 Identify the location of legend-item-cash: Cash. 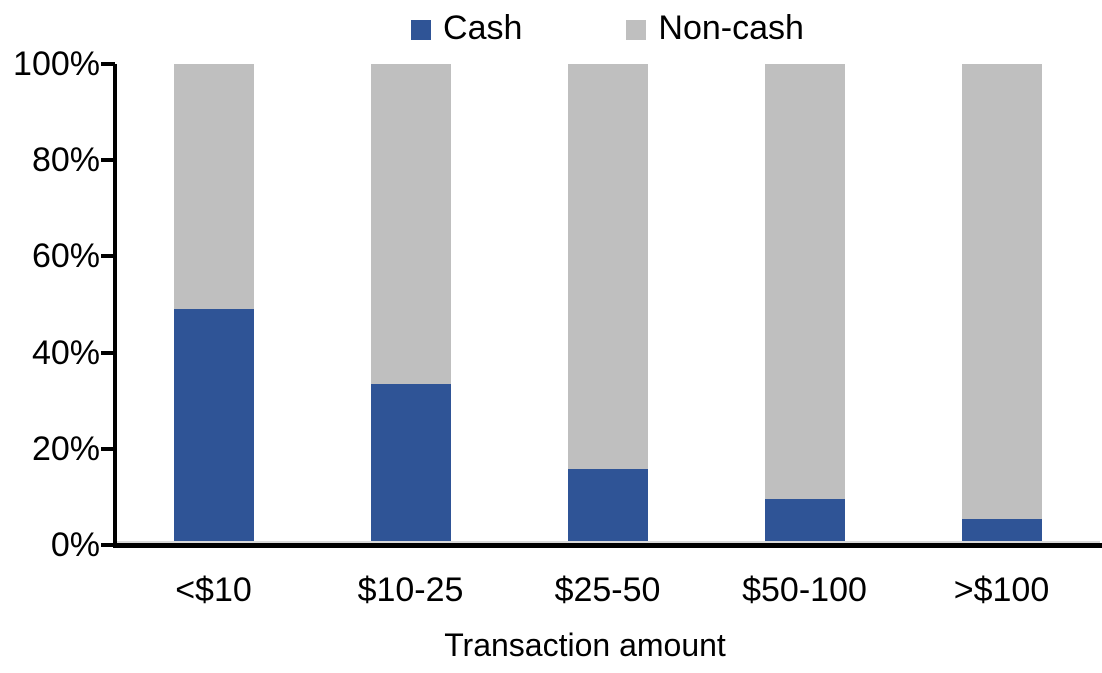
(466, 28).